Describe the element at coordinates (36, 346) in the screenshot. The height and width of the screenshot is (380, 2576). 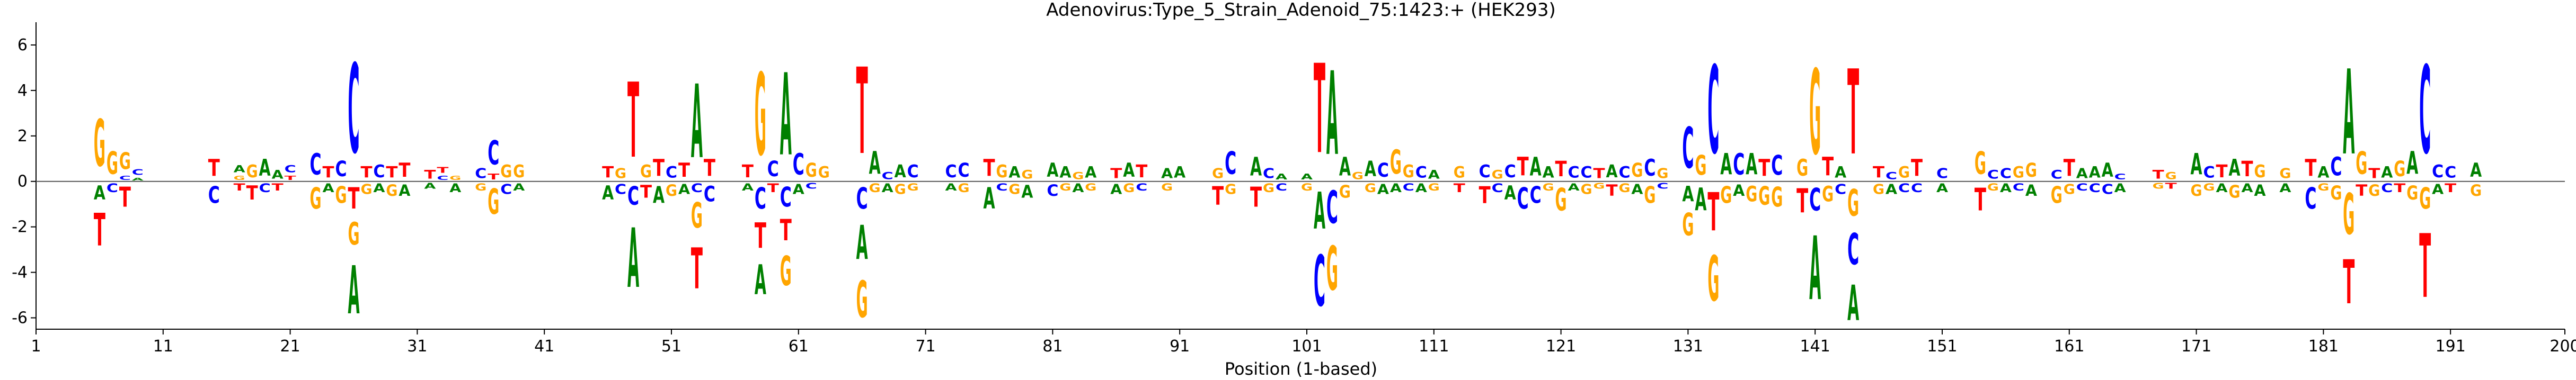
I see `x-tick-label: 1` at that location.